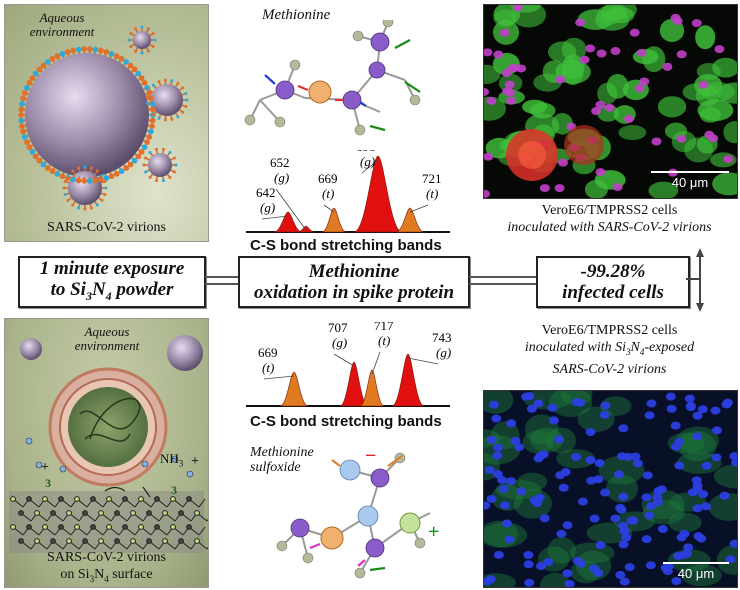 The width and height of the screenshot is (740, 590). I want to click on result-line1: -99.28%, so click(613, 271).